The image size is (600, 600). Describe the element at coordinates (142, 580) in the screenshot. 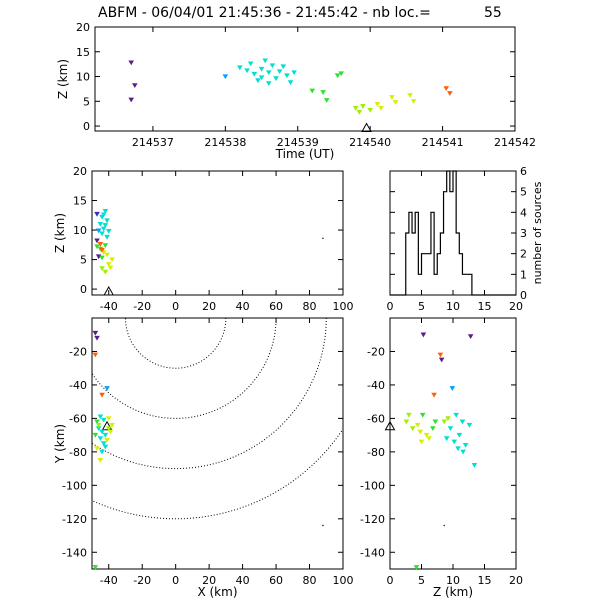

I see `x-tick-label: -20` at that location.